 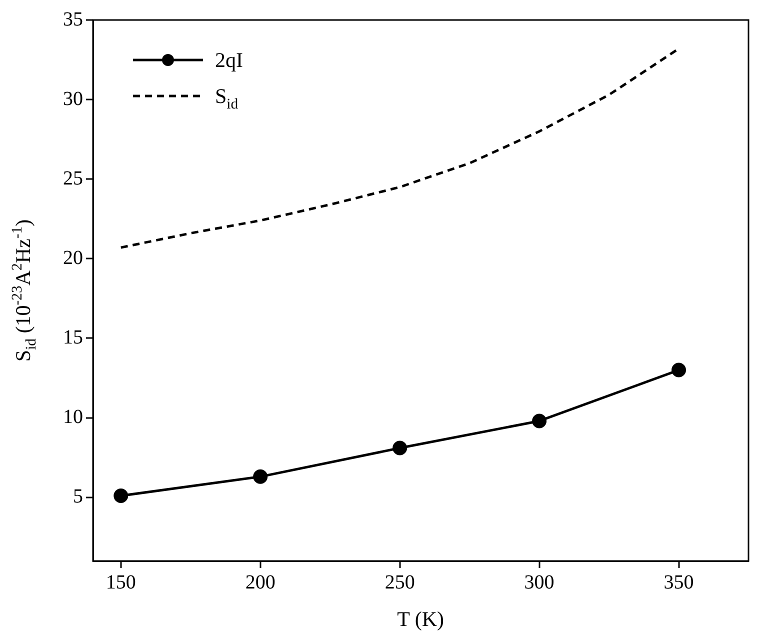 What do you see at coordinates (679, 582) in the screenshot?
I see `x-tick-label: 350` at bounding box center [679, 582].